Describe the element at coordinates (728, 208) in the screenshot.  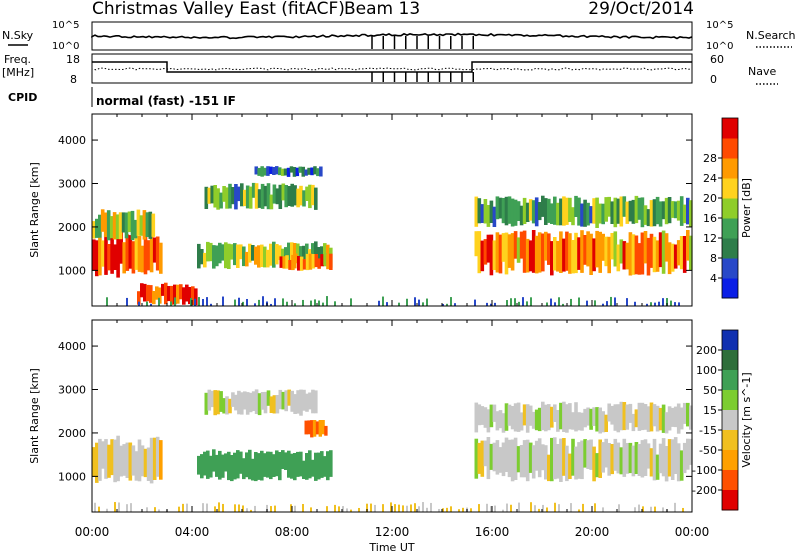
I see `power-colorbar: 4 8 12 16 20 24 28 Power [dB]` at that location.